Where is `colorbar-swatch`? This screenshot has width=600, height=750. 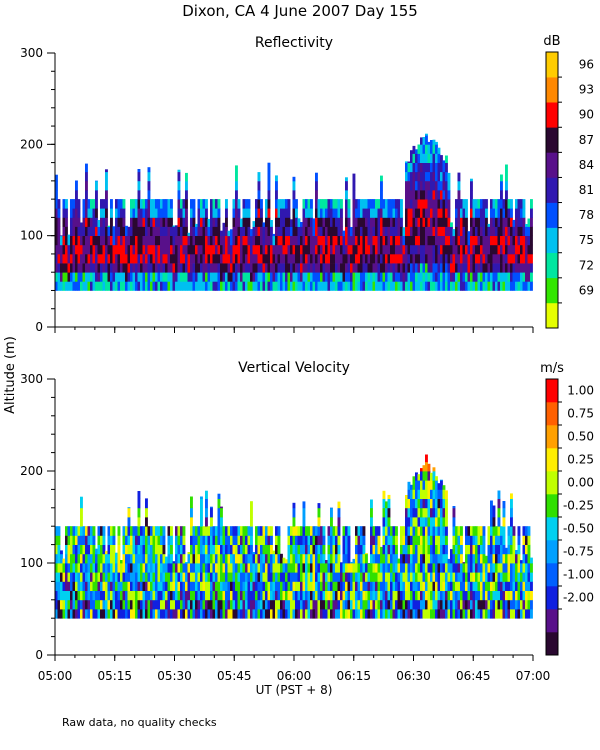 colorbar-swatch is located at coordinates (552, 315).